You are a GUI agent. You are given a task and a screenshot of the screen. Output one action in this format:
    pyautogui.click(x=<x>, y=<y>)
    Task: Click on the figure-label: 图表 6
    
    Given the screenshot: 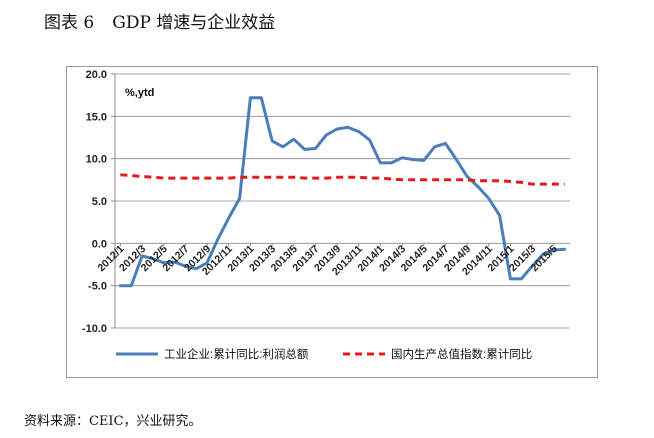 What is the action you would take?
    pyautogui.click(x=69, y=23)
    